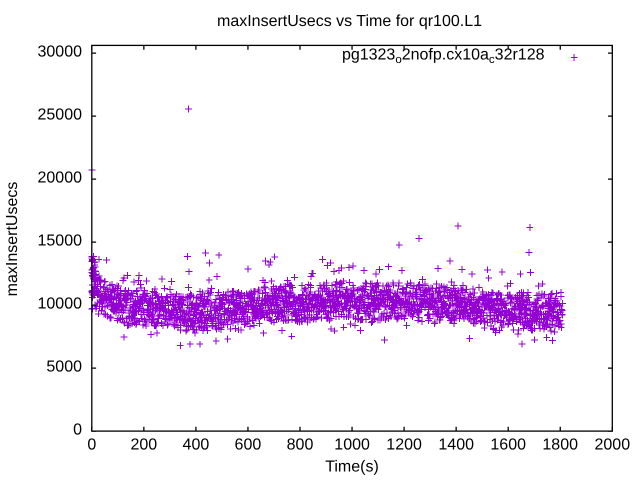 This screenshot has height=485, width=640. What do you see at coordinates (613, 445) in the screenshot?
I see `svg-text: 2000` at bounding box center [613, 445].